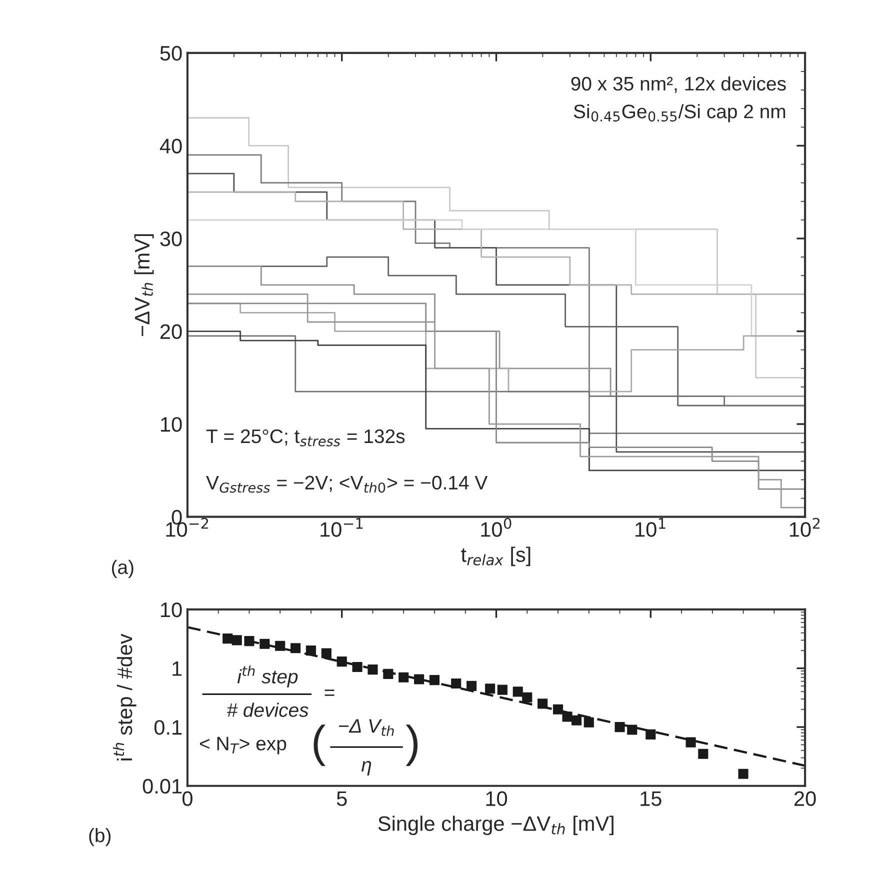 Image resolution: width=876 pixels, height=882 pixels. I want to click on x-axis-title: t$_{relax}$ [s], so click(495, 556).